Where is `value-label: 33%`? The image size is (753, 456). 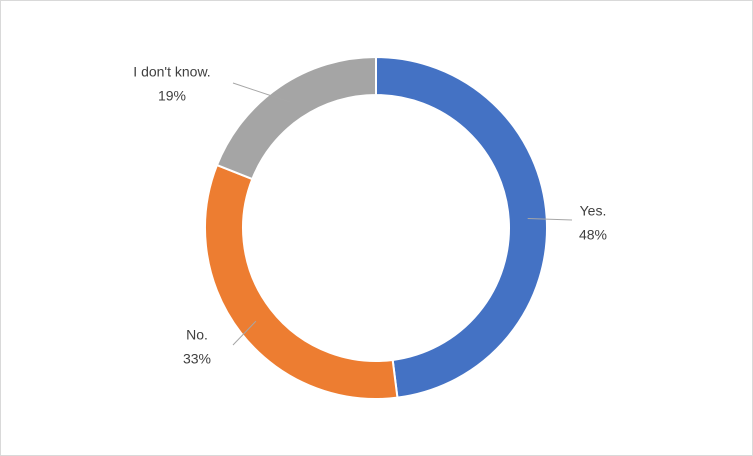
value-label: 33% is located at coordinates (197, 359).